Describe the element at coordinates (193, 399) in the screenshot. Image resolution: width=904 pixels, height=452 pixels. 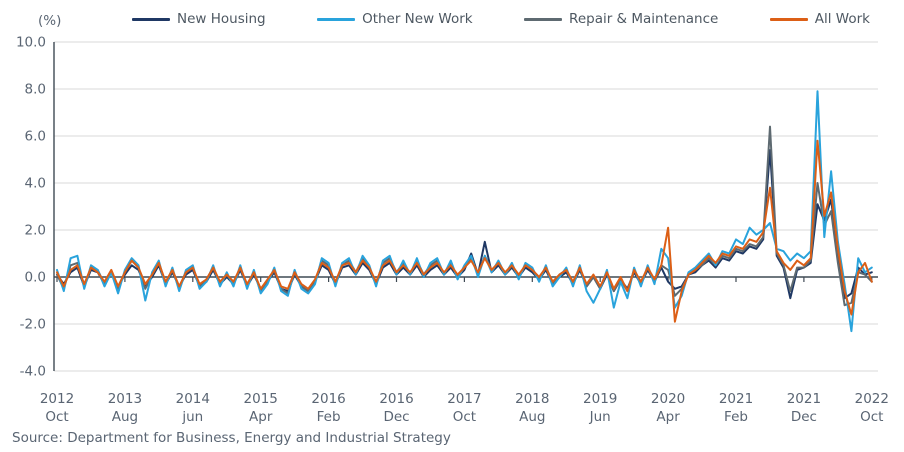
I see `x-tick-year-label: 2014` at that location.